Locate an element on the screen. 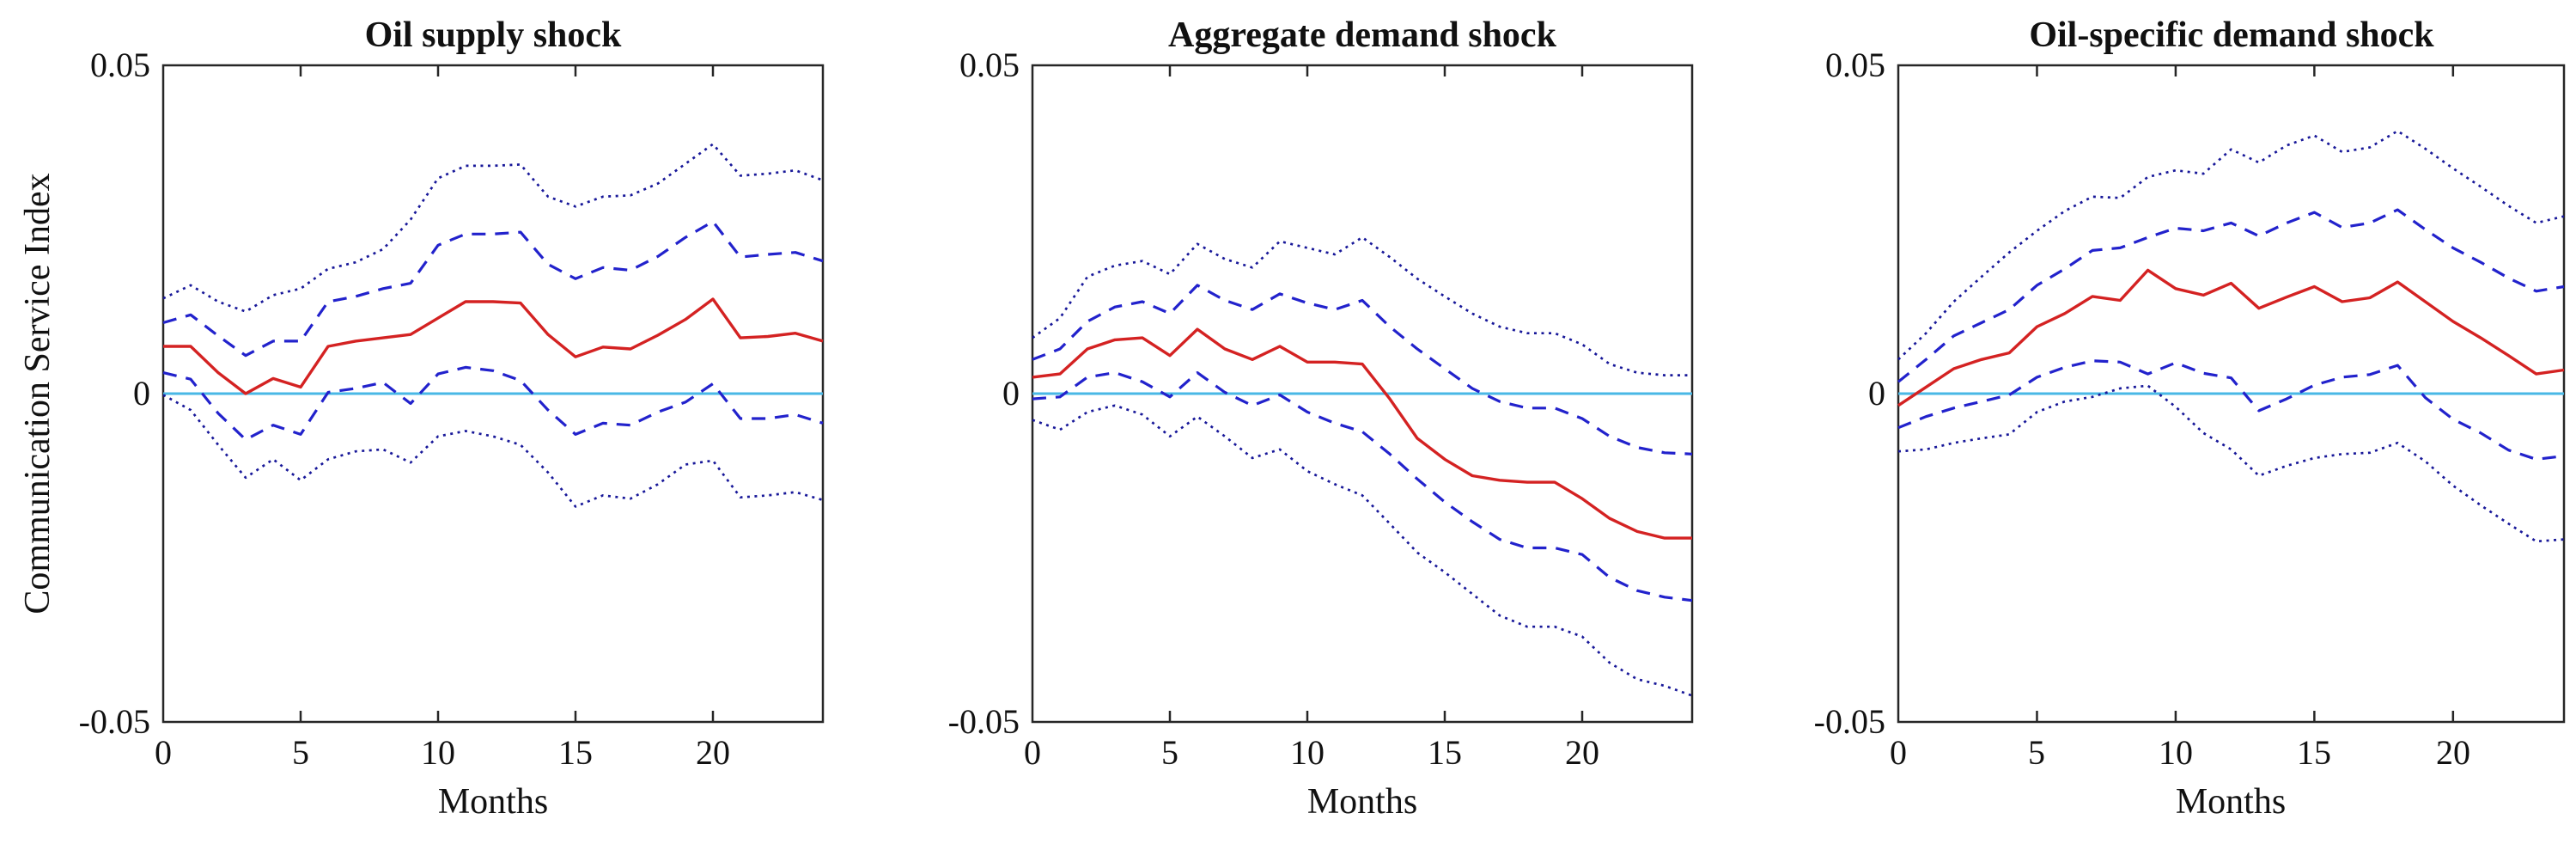 The height and width of the screenshot is (850, 2576). panel-title-oil-specific-demand: Oil-specific demand shock is located at coordinates (2231, 35).